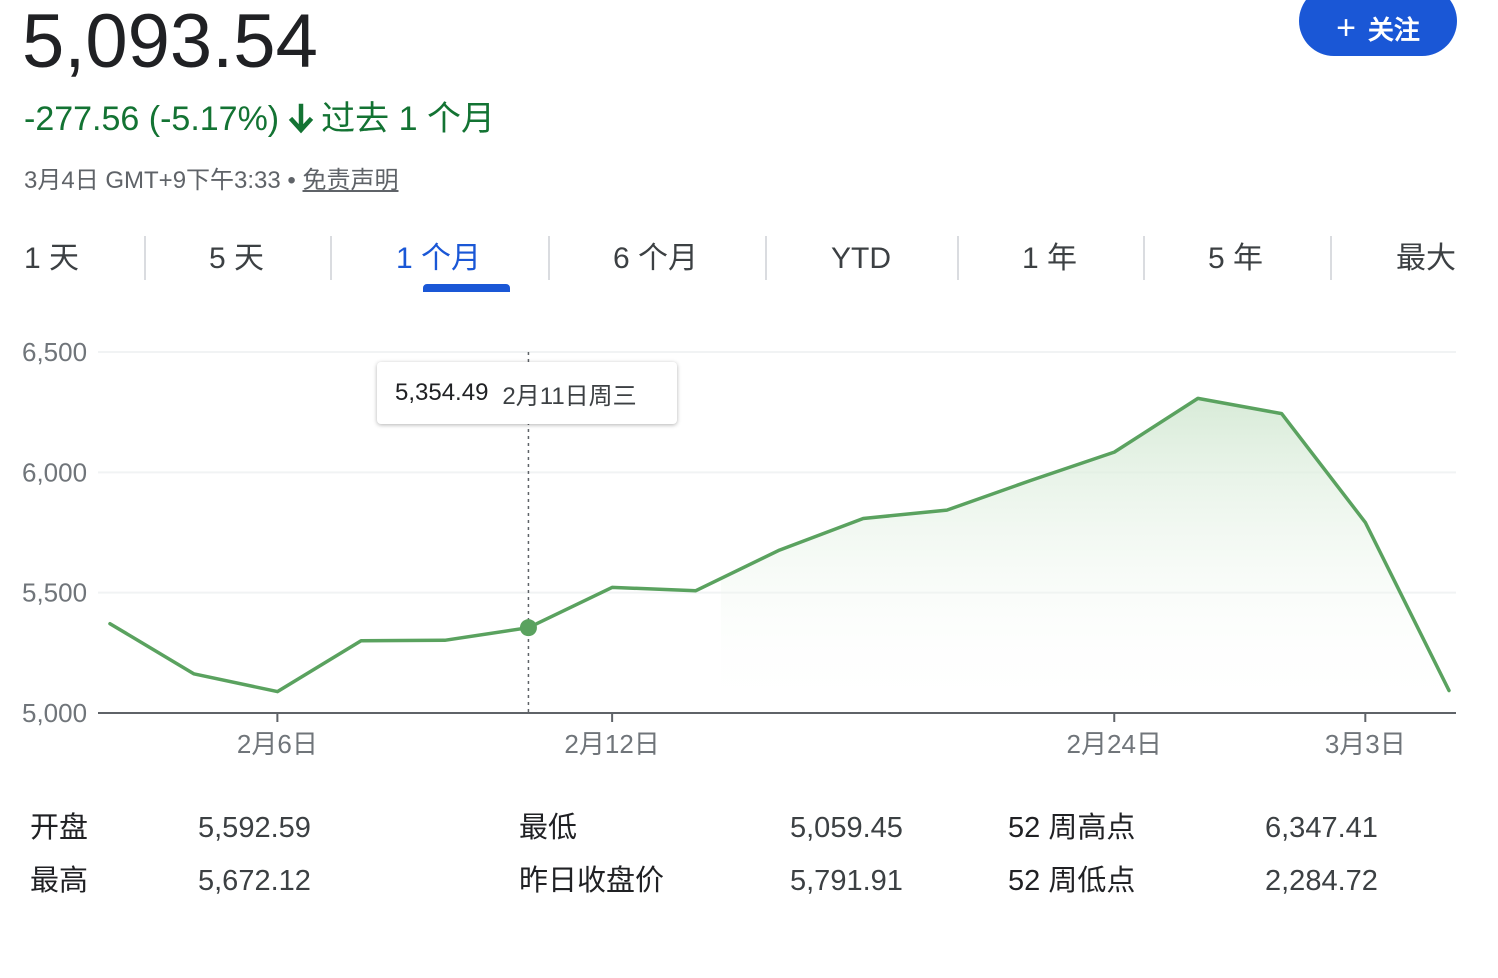  Describe the element at coordinates (350, 180) in the screenshot. I see `disclaimer-link: 免责声明` at that location.